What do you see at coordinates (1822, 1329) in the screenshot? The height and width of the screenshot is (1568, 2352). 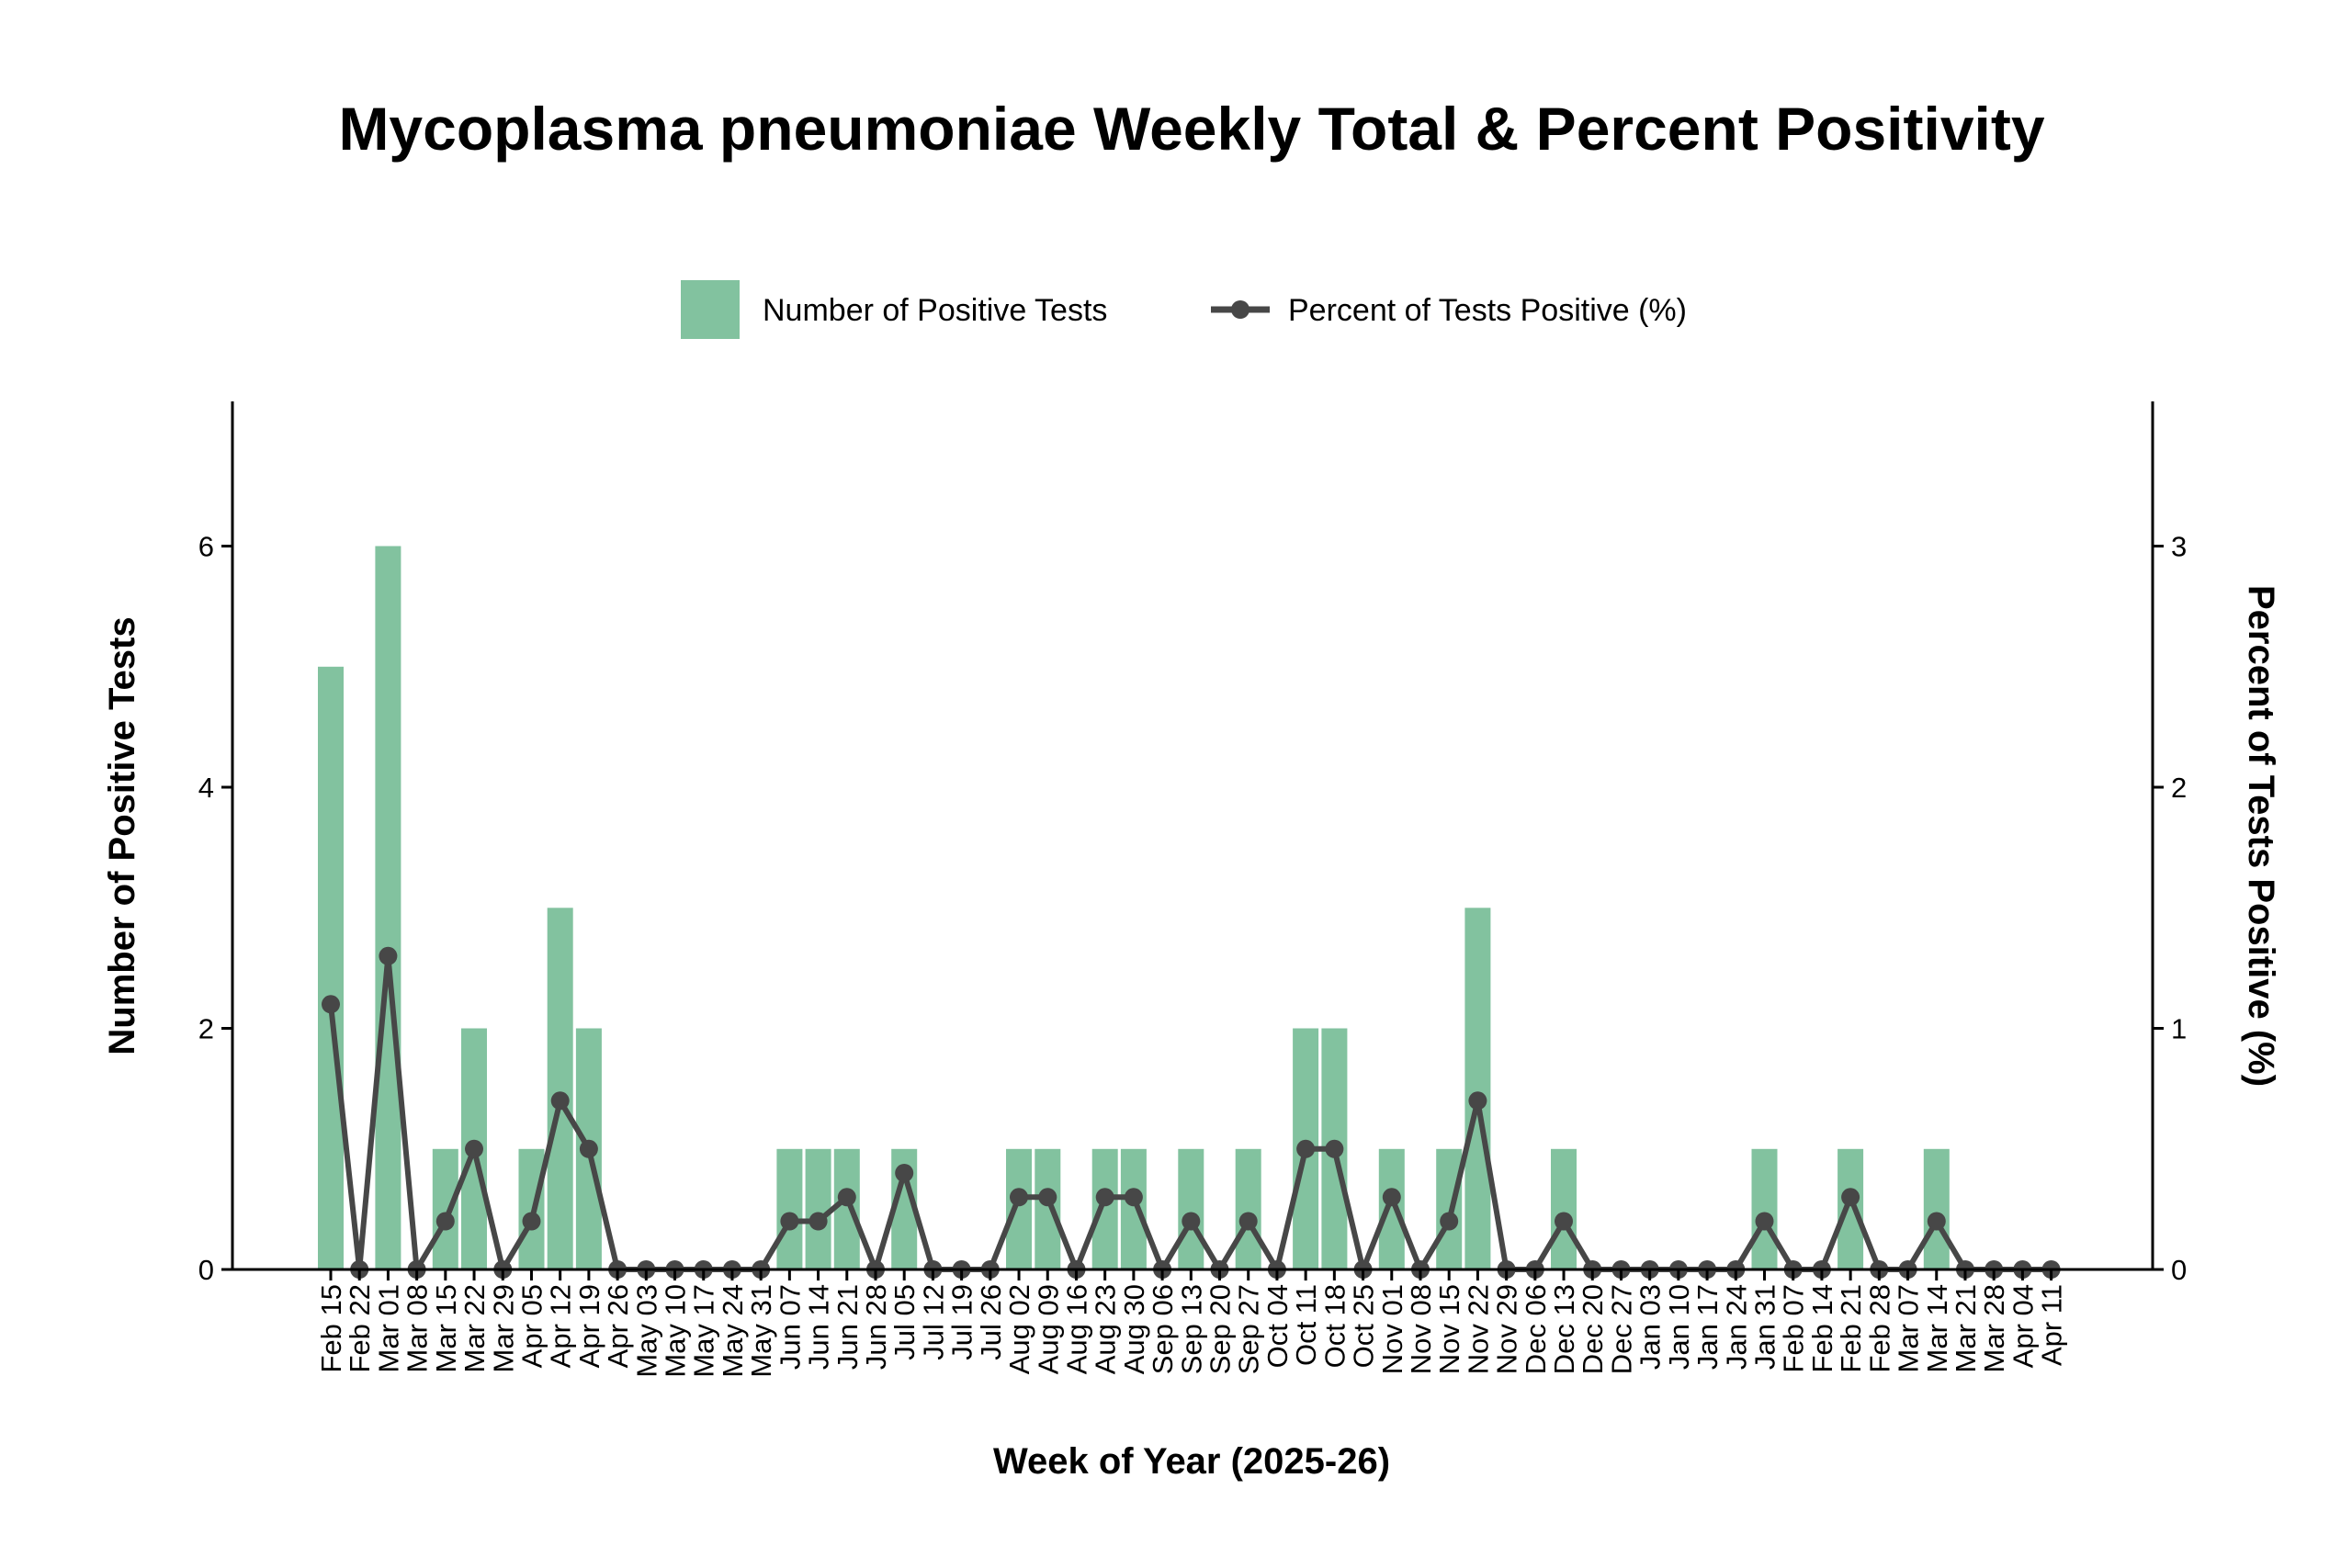 I see `x-tick-label-feb-14: Feb 14` at bounding box center [1822, 1329].